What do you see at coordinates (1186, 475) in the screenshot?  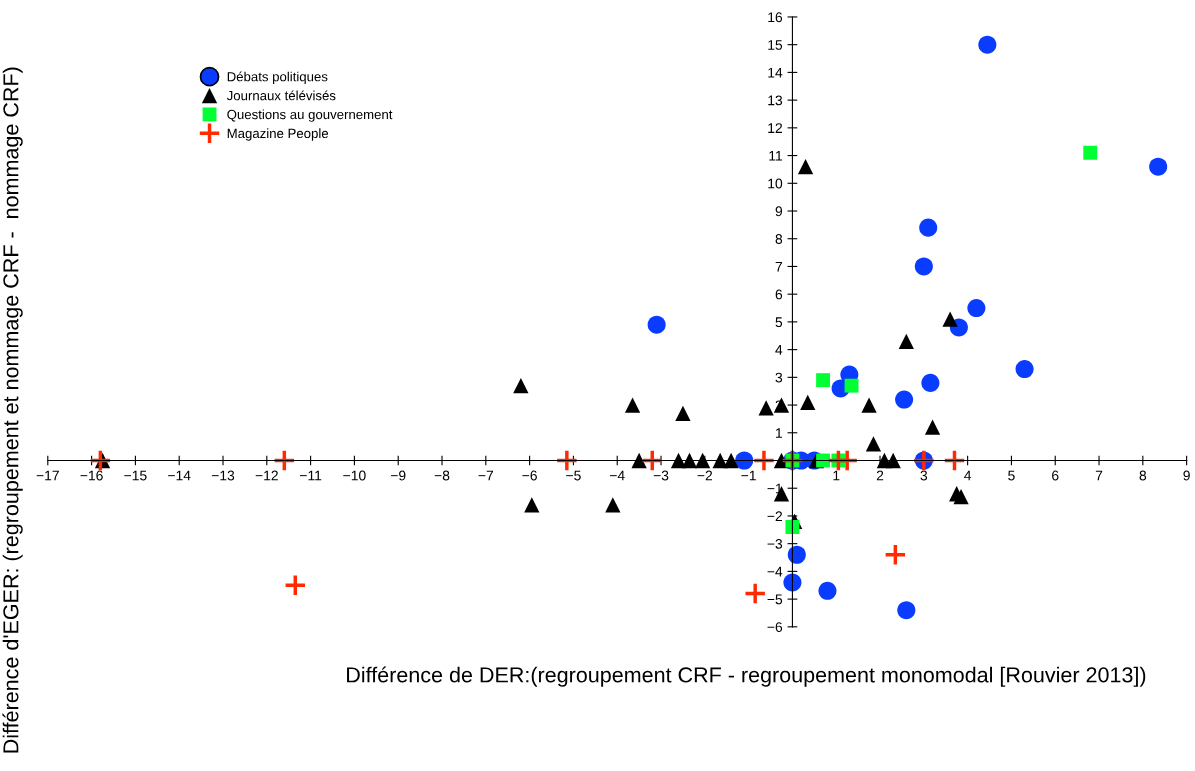 I see `x-tick-label: 9` at bounding box center [1186, 475].